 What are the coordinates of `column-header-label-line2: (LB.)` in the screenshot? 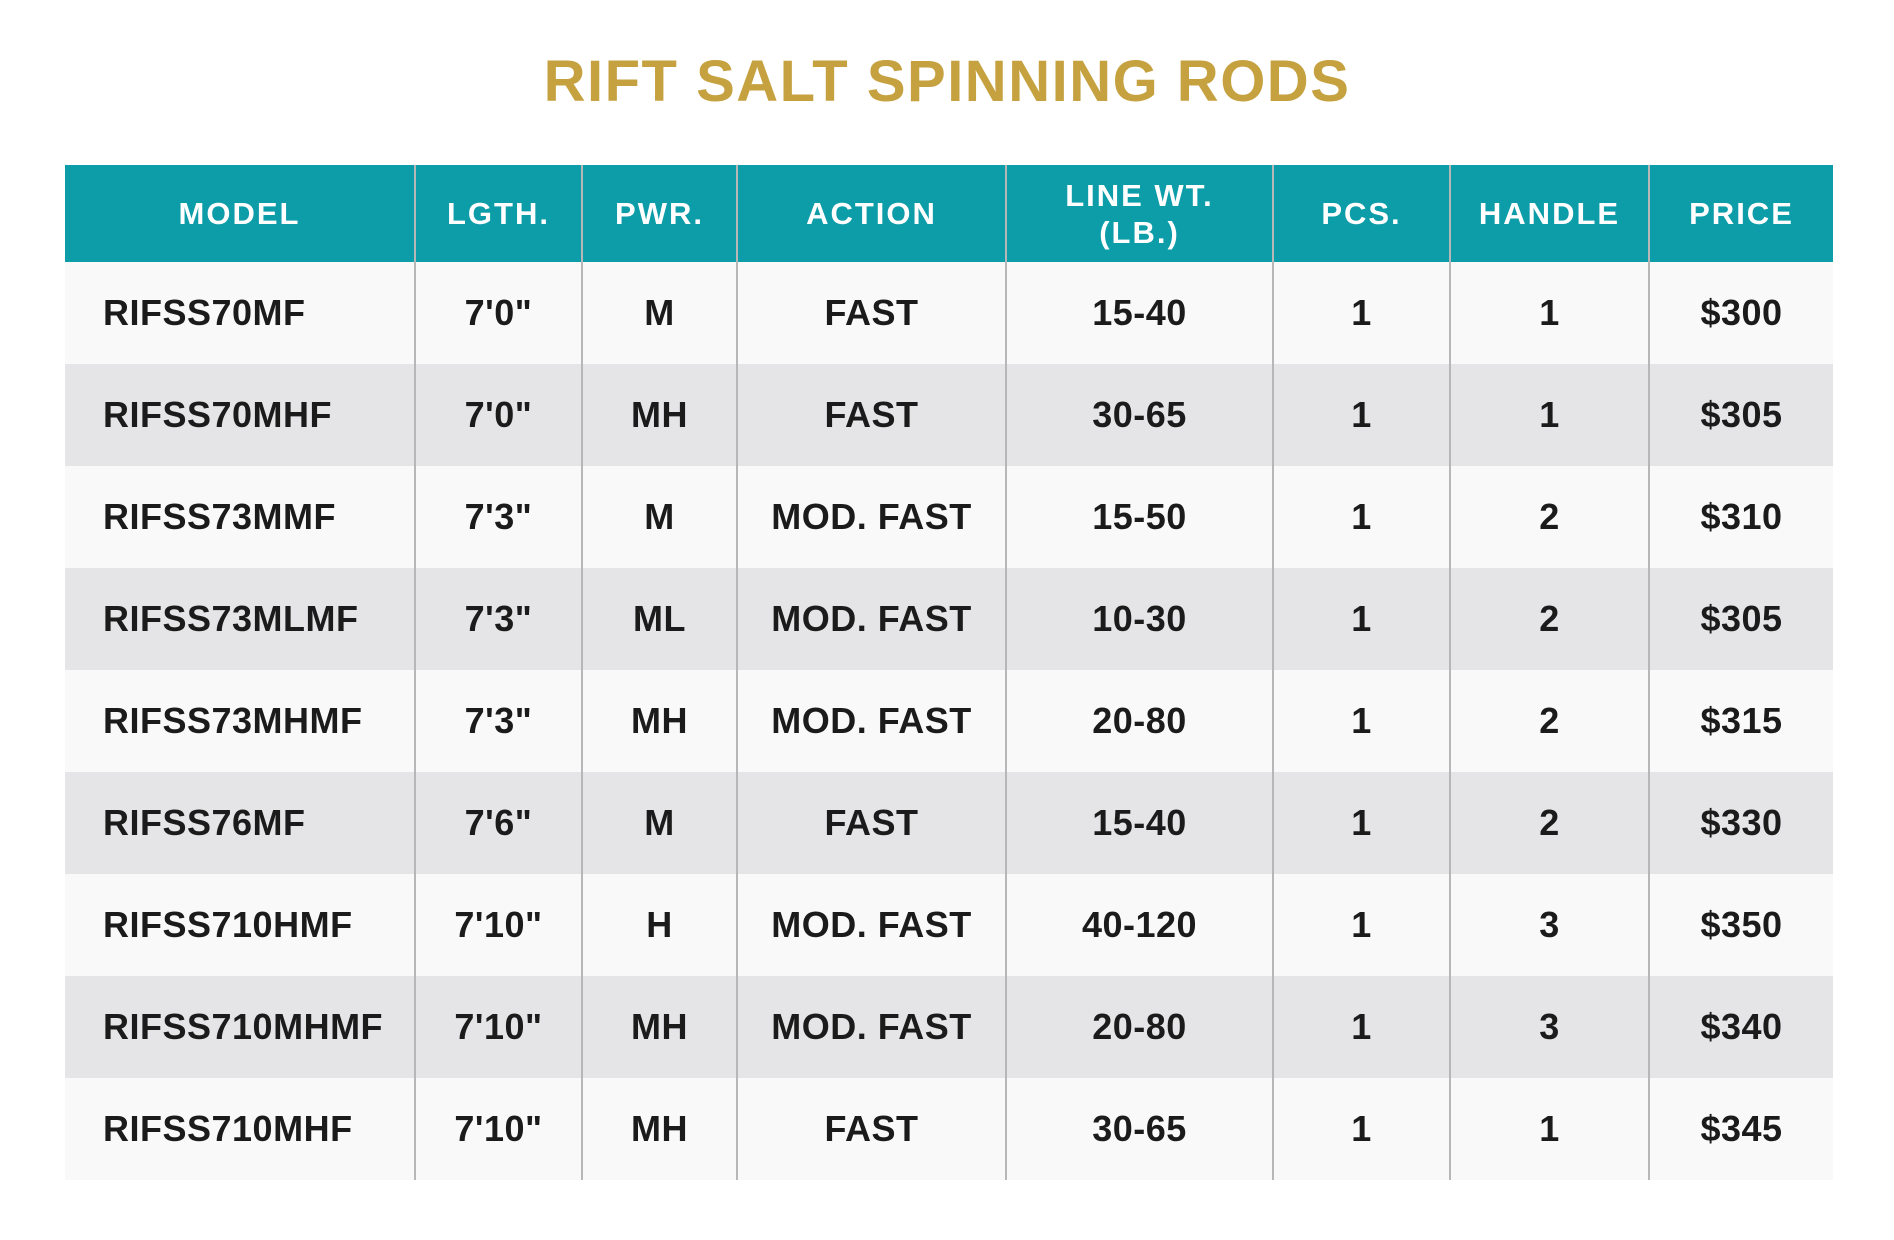 It's located at (1139, 232).